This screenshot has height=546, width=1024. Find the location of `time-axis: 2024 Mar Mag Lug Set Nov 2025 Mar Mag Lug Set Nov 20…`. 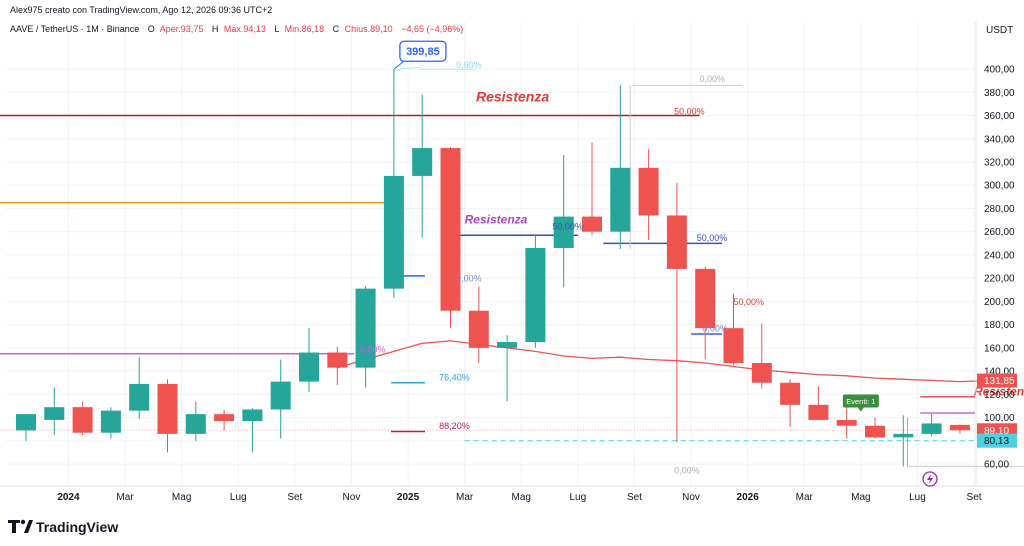

time-axis: 2024 Mar Mag Lug Set Nov 2025 Mar Mag Lug Set Nov 20… is located at coordinates (512, 494).